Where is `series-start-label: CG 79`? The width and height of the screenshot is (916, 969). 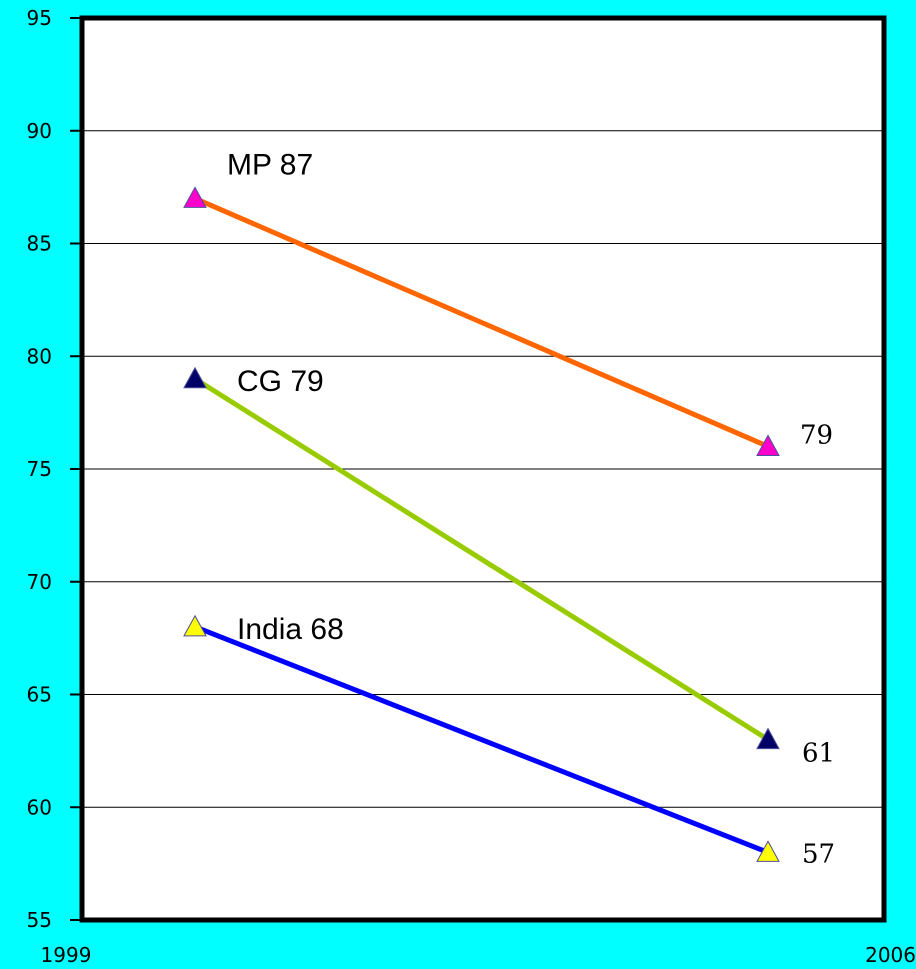
series-start-label: CG 79 is located at coordinates (280, 381).